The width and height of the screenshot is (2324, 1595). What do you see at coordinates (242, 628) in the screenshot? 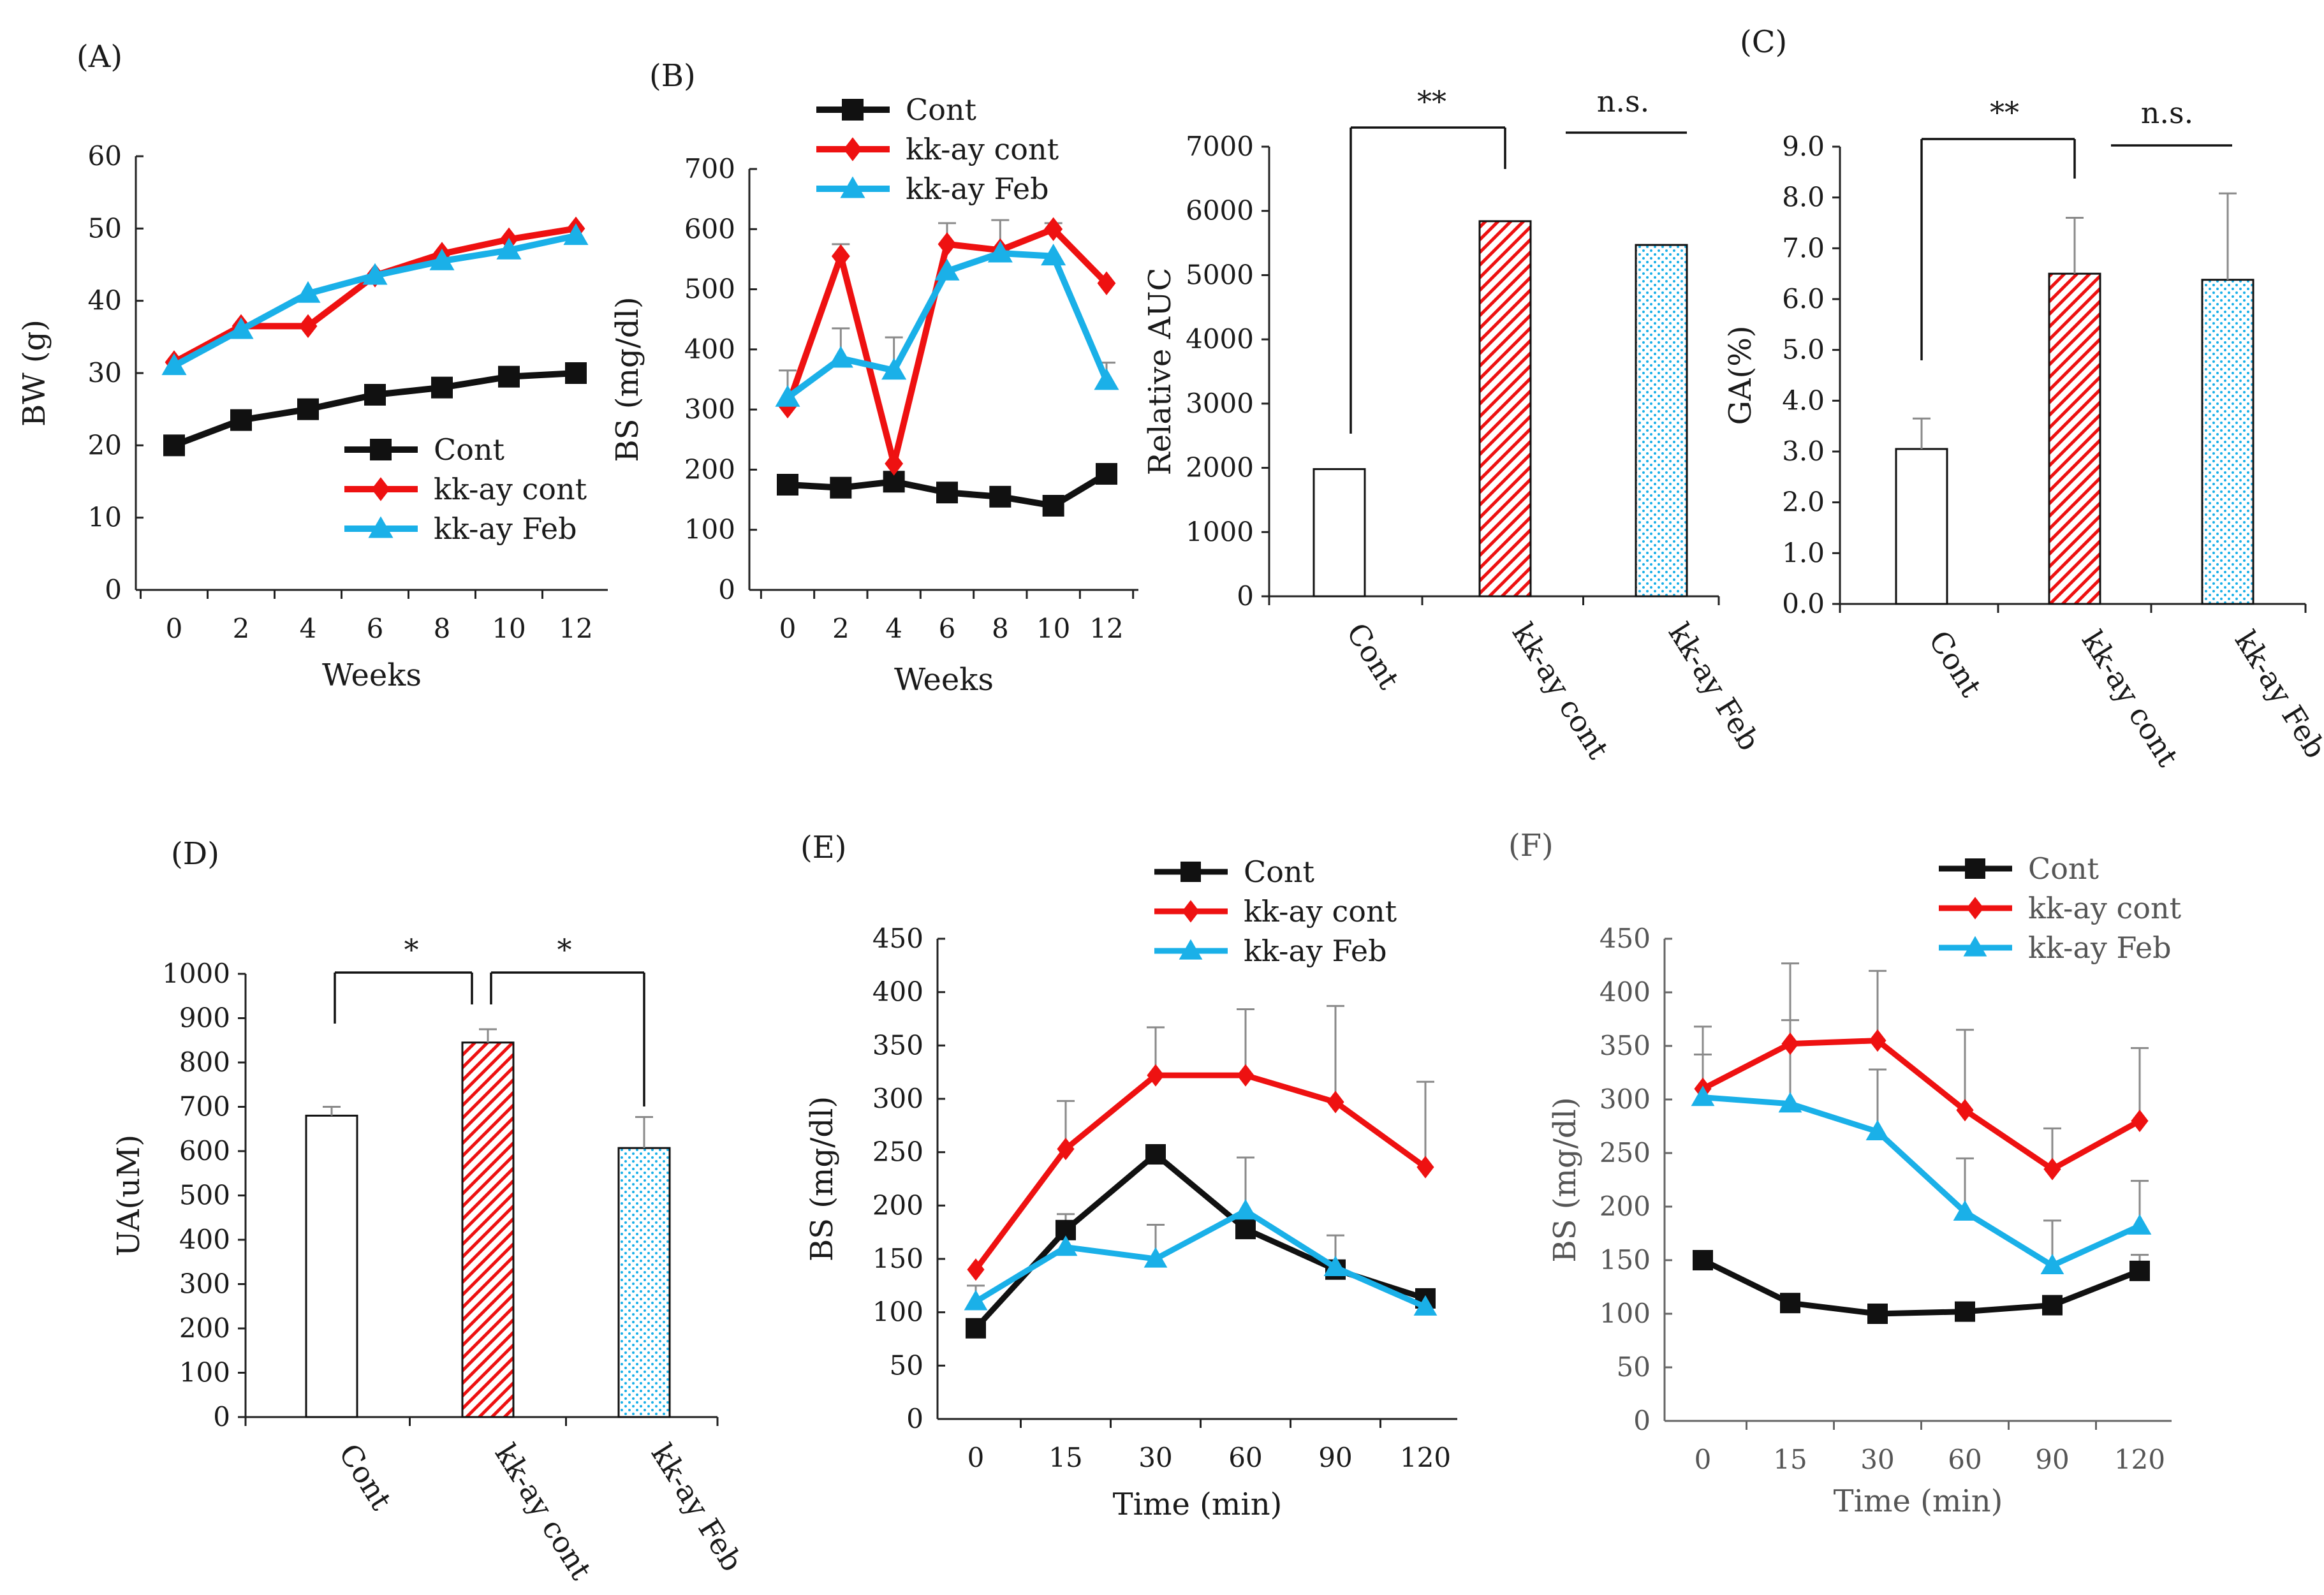
I see `x-tick-label: 2` at bounding box center [242, 628].